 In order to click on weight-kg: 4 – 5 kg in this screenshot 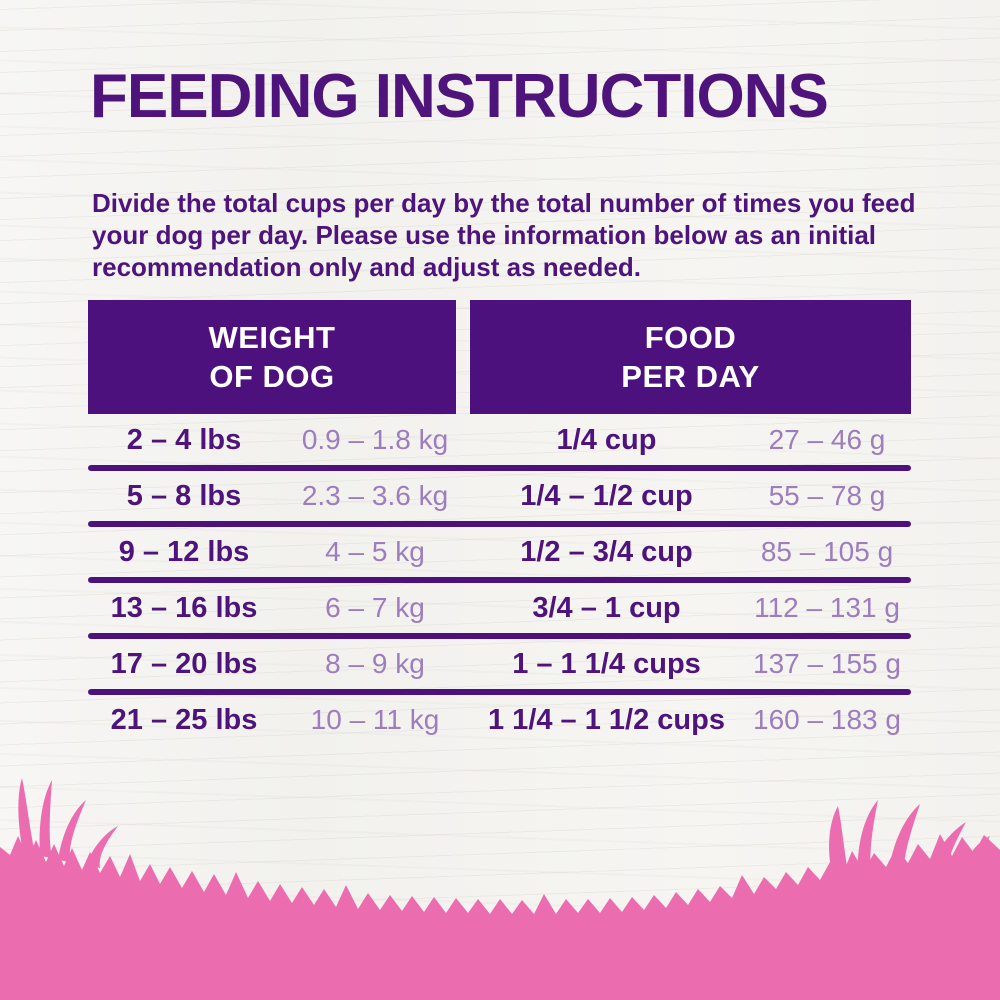, I will do `click(375, 551)`.